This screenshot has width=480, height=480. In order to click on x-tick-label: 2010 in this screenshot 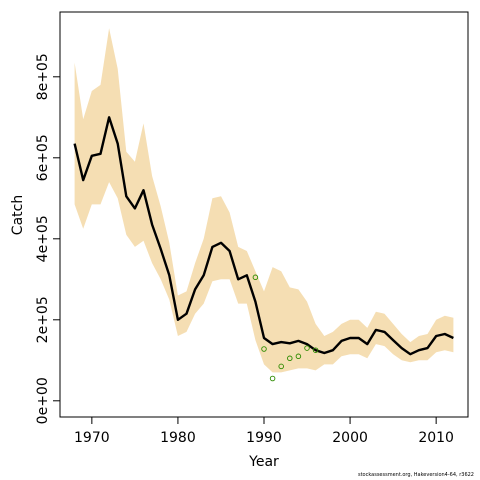, I will do `click(436, 438)`.